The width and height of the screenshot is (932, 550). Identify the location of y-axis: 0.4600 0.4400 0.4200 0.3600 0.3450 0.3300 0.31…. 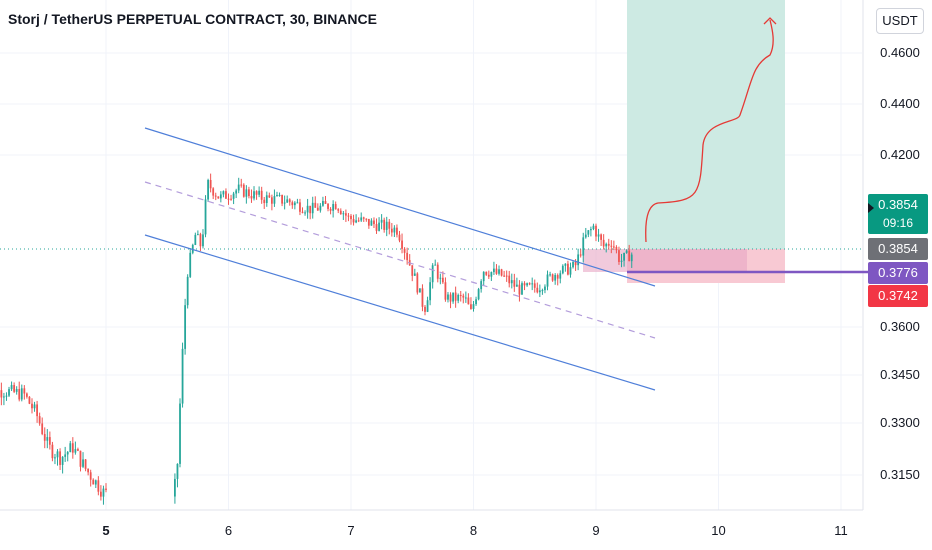
(900, 263).